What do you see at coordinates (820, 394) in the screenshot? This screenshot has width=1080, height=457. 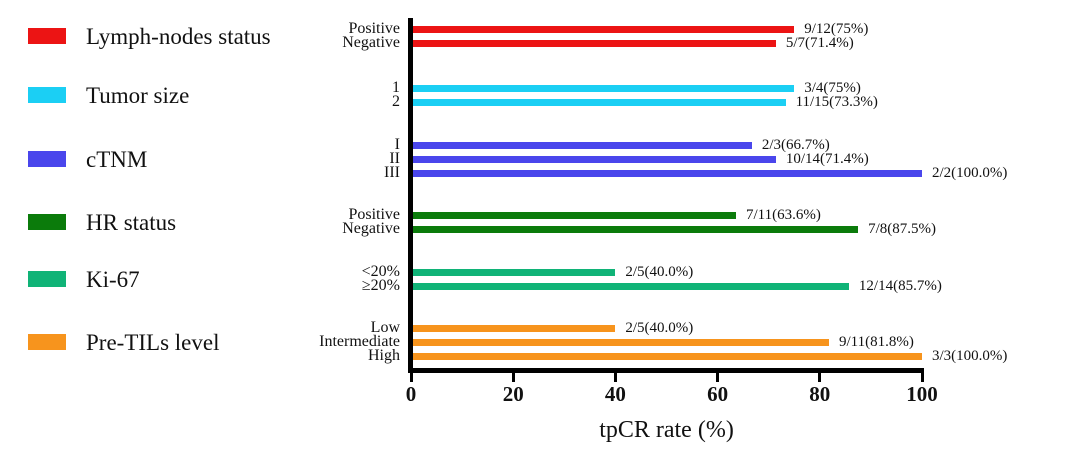 I see `tick-label-80: 80` at bounding box center [820, 394].